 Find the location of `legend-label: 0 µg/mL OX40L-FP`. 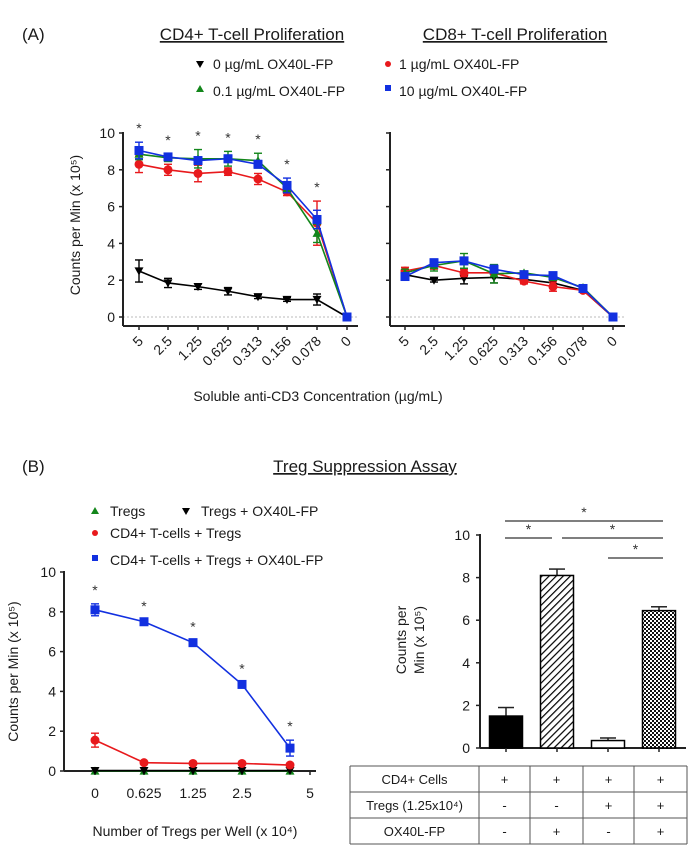

legend-label: 0 µg/mL OX40L-FP is located at coordinates (273, 64).